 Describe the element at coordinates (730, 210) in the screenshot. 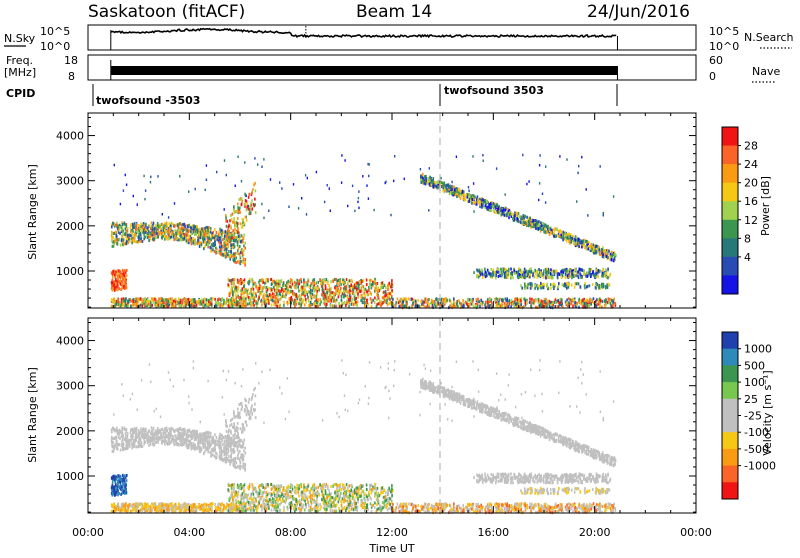

I see `colorbar-swatch` at that location.